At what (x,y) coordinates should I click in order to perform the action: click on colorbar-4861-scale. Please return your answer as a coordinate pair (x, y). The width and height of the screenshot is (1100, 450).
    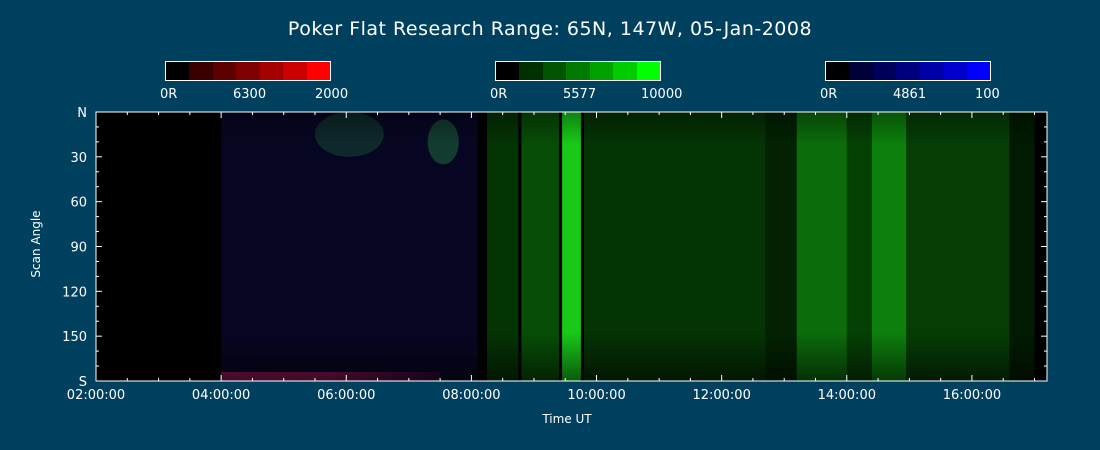
    Looking at the image, I should click on (908, 71).